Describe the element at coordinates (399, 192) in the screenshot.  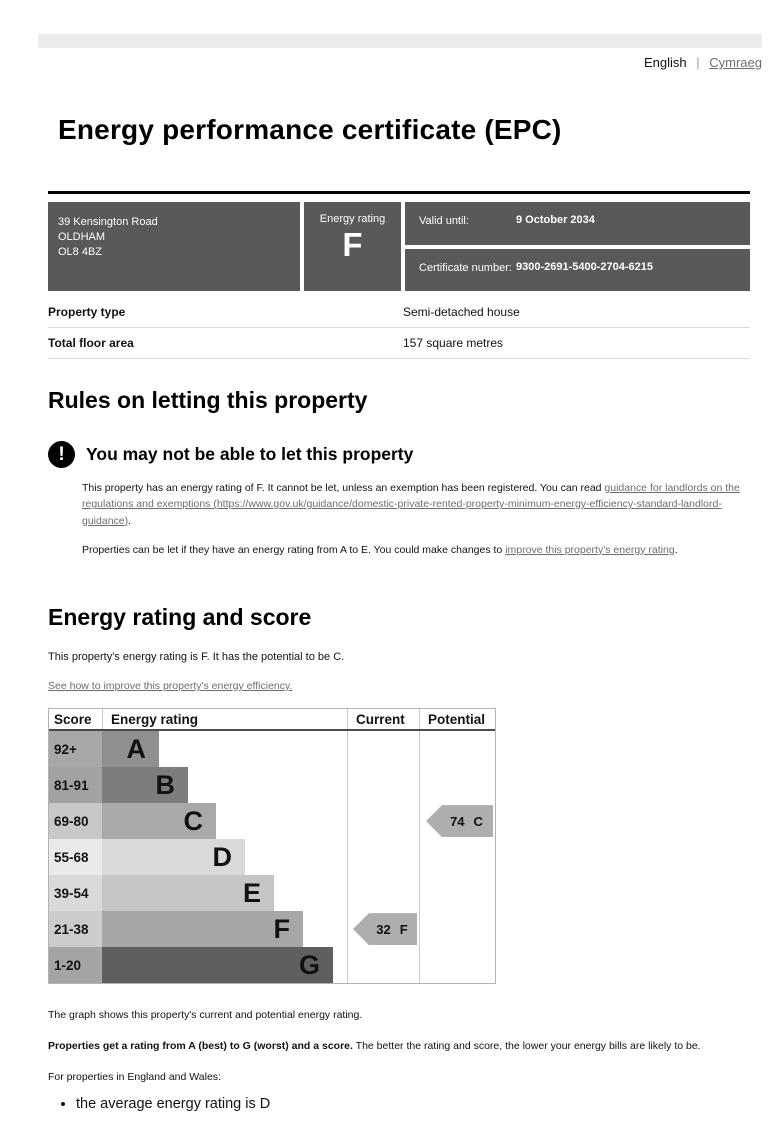
I see `title-rule` at that location.